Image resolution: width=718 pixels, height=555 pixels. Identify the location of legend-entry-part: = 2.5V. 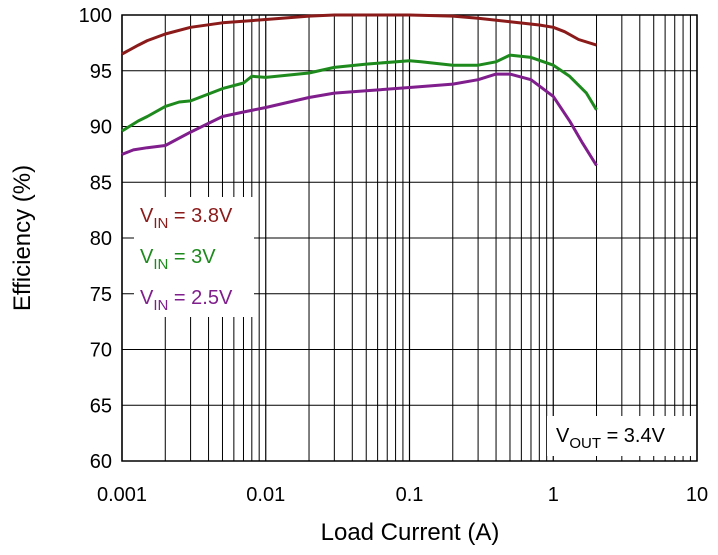
(200, 298).